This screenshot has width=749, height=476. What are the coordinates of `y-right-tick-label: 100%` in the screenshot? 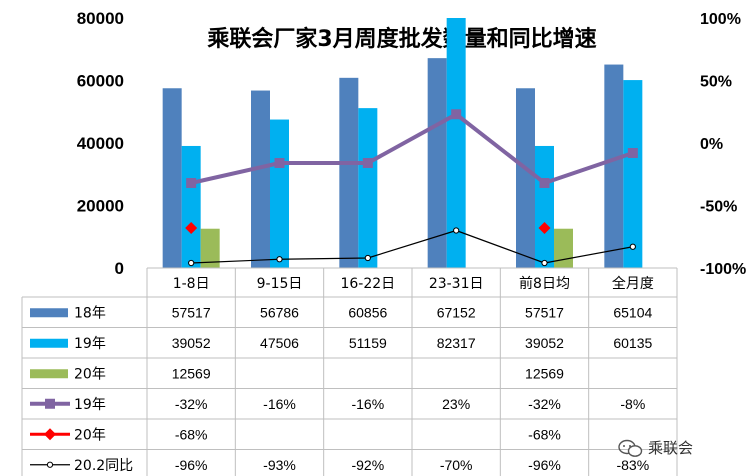 It's located at (720, 19).